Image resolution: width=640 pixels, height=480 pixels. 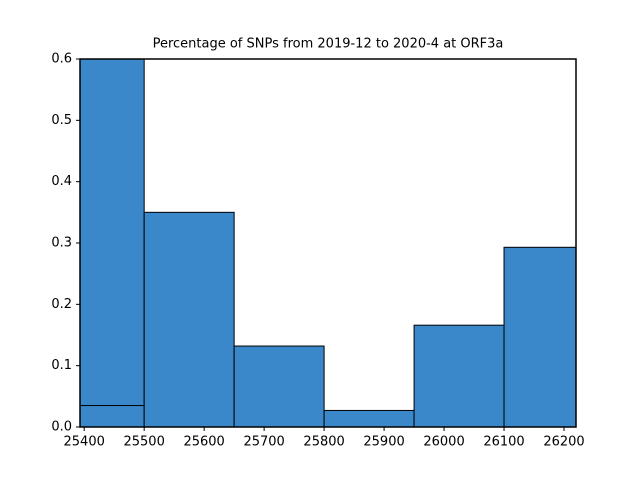 What do you see at coordinates (61, 365) in the screenshot?
I see `y-tick-label: 0.1` at bounding box center [61, 365].